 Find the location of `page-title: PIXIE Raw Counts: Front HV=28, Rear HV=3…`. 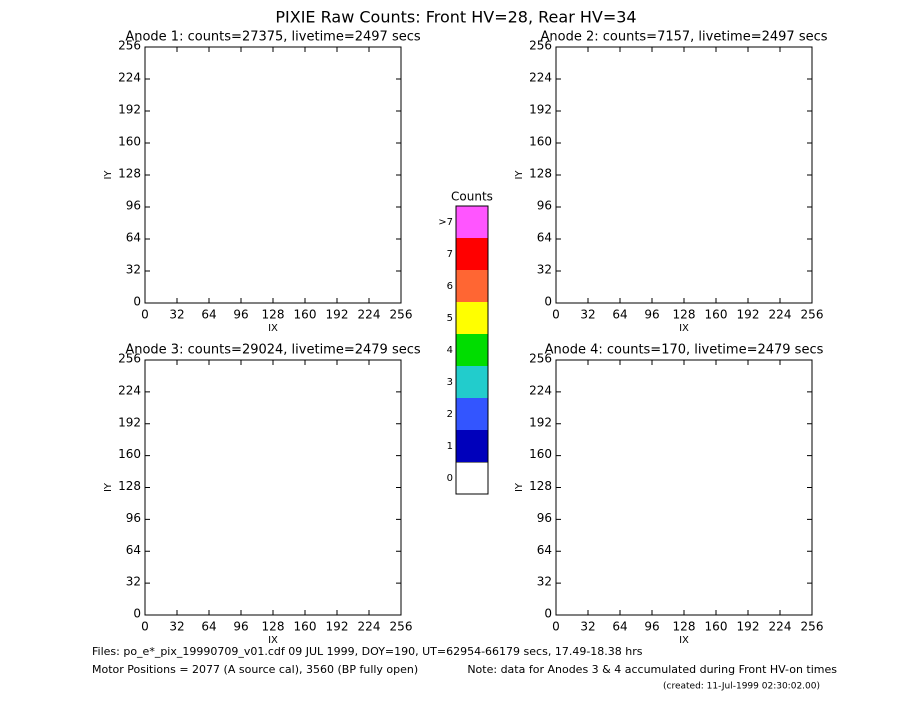

page-title: PIXIE Raw Counts: Front HV=28, Rear HV=3… is located at coordinates (455, 17).